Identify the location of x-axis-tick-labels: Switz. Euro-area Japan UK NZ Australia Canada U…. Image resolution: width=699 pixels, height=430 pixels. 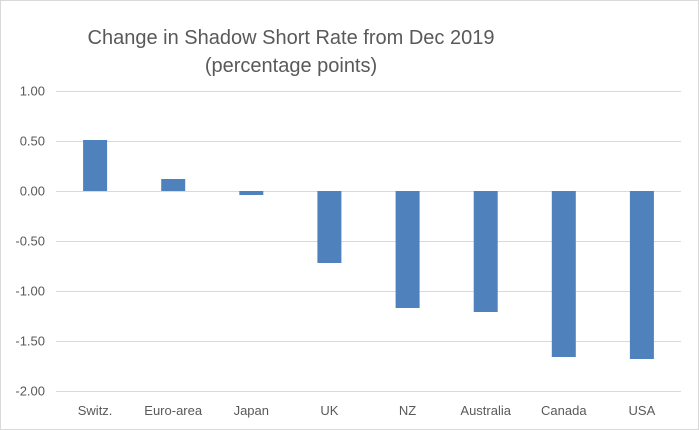
(367, 410).